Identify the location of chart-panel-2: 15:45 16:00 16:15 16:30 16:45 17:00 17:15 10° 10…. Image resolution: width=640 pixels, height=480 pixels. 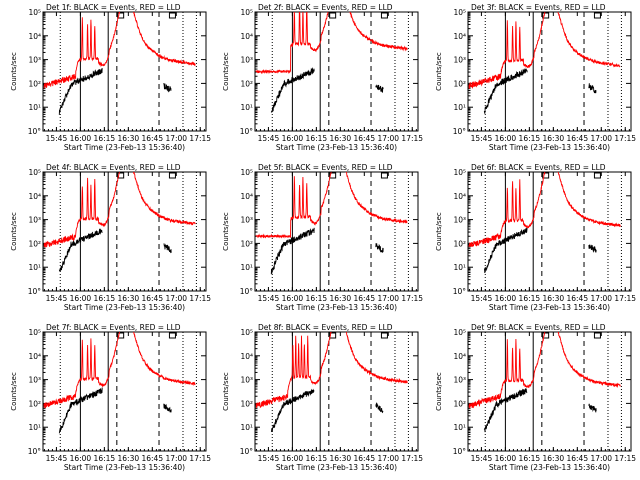
(322, 77).